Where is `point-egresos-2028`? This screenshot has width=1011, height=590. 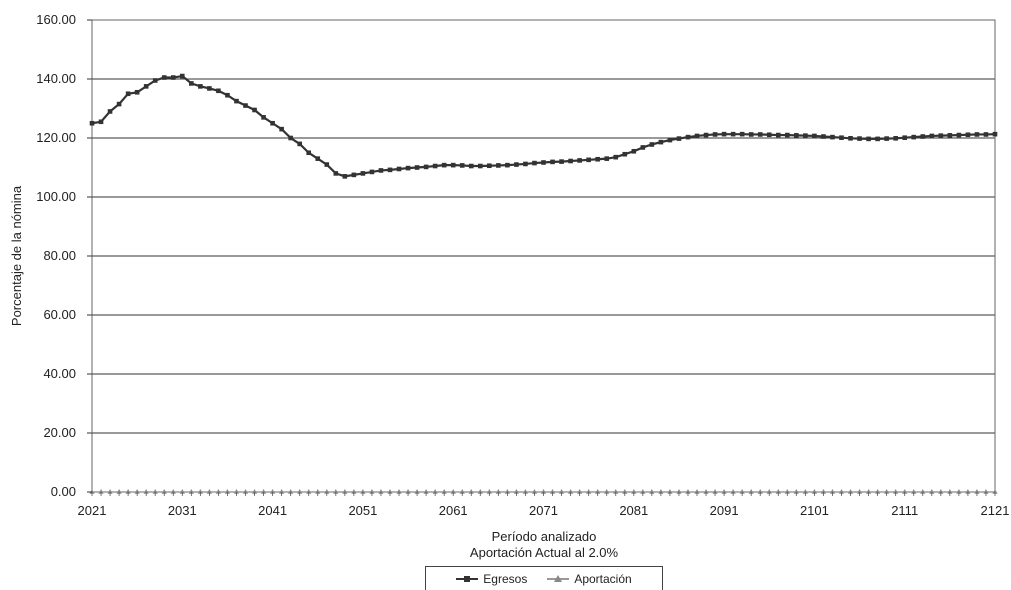 point-egresos-2028 is located at coordinates (155, 80).